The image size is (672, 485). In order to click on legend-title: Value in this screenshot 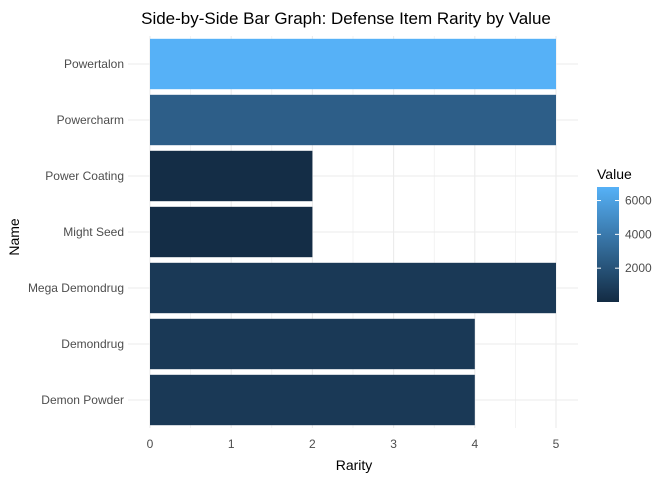, I will do `click(614, 174)`.